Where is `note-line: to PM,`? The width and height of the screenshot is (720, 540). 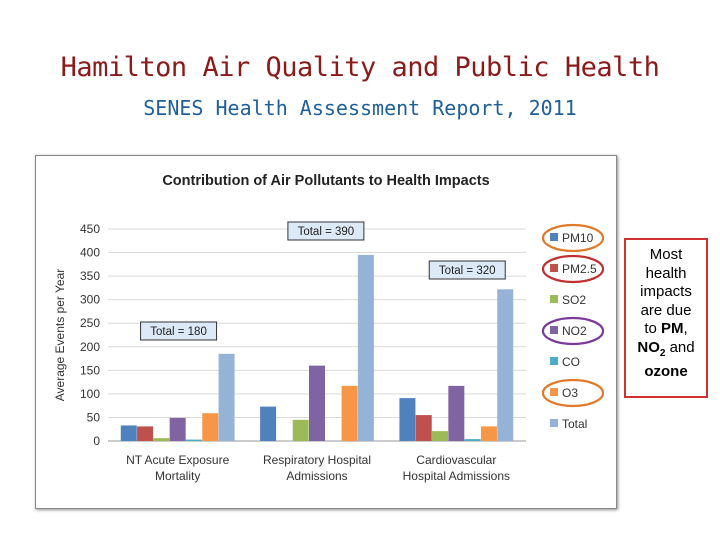
note-line: to PM, is located at coordinates (666, 329).